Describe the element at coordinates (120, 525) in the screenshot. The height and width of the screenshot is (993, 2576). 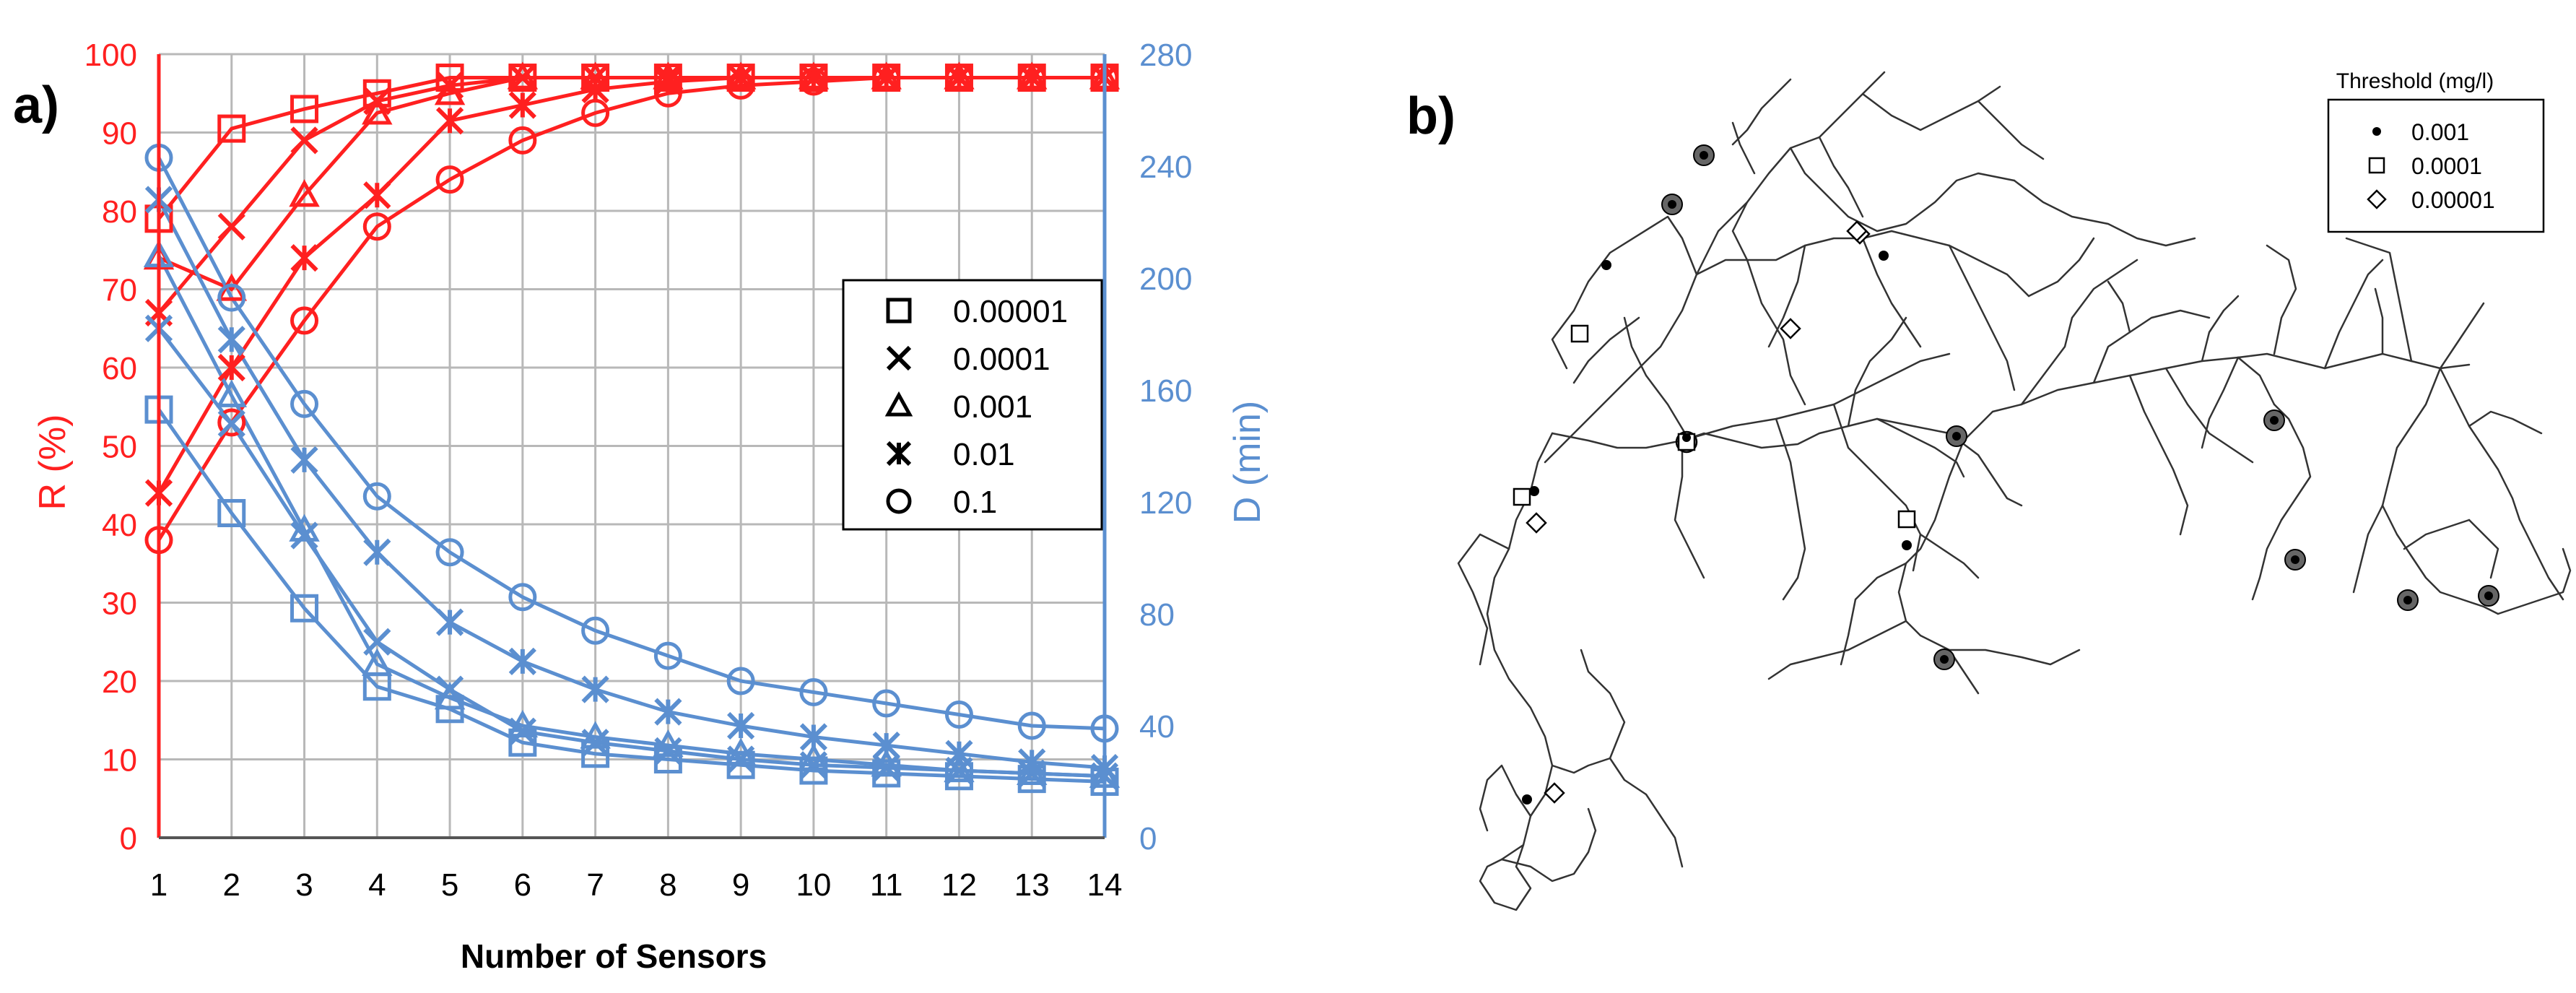
I see `left-tick-label: 40` at that location.